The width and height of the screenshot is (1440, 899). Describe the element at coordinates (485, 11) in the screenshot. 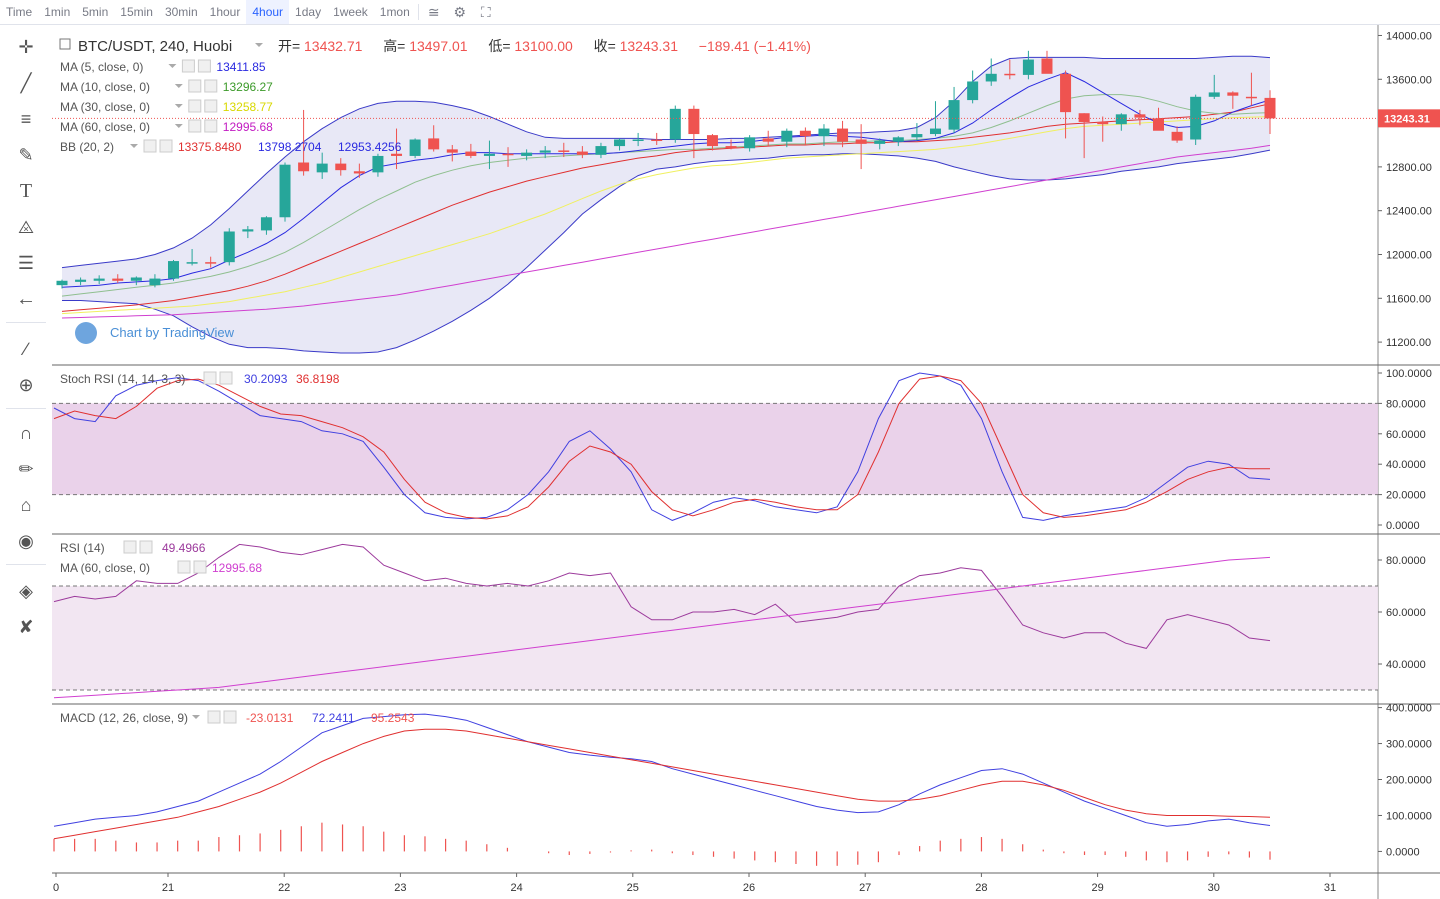

I see `fullscreen-icon: ⛶` at that location.